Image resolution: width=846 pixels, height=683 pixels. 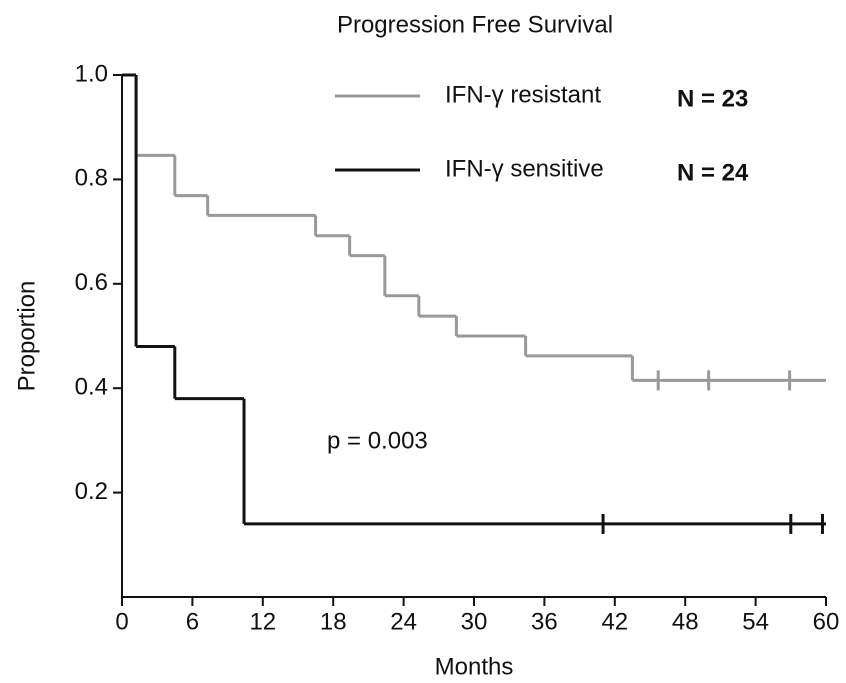 What do you see at coordinates (377, 440) in the screenshot?
I see `annotation: p = 0.003` at bounding box center [377, 440].